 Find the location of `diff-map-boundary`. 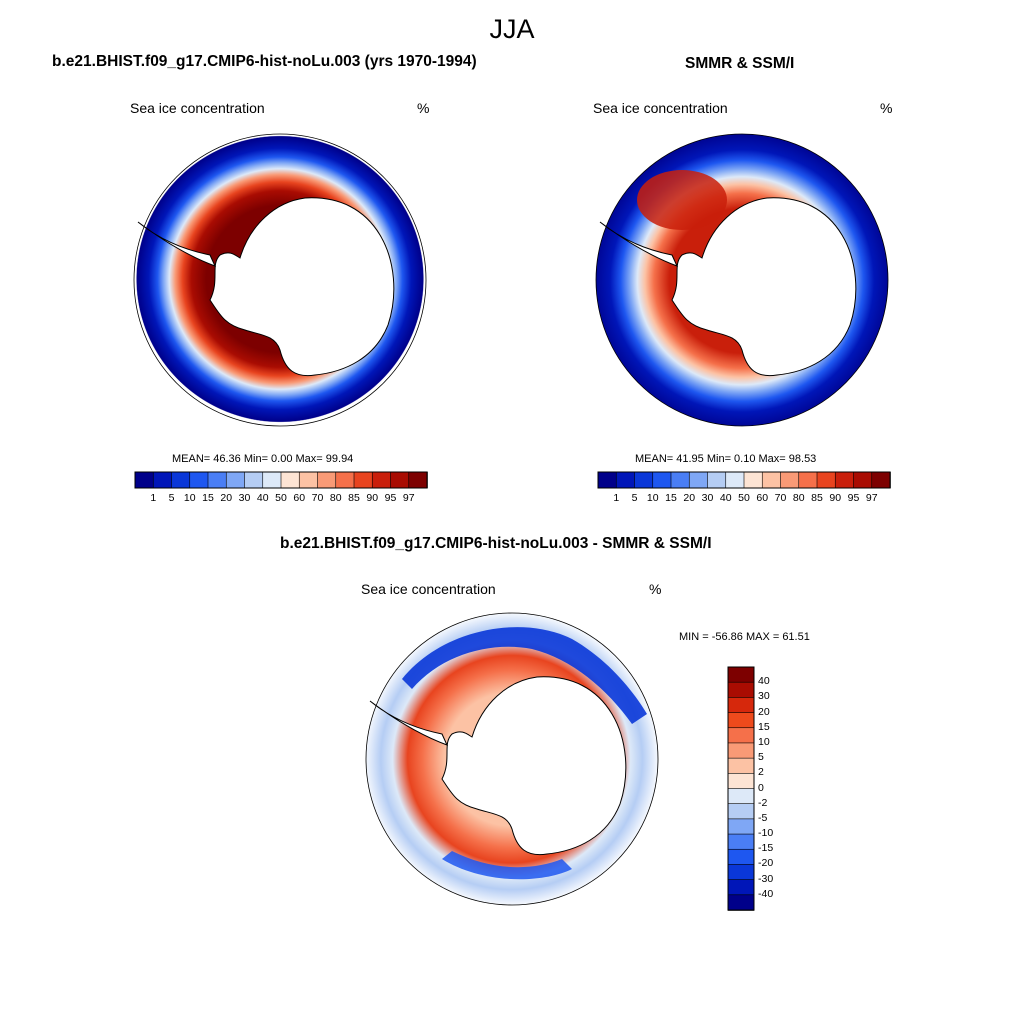

diff-map-boundary is located at coordinates (512, 759).